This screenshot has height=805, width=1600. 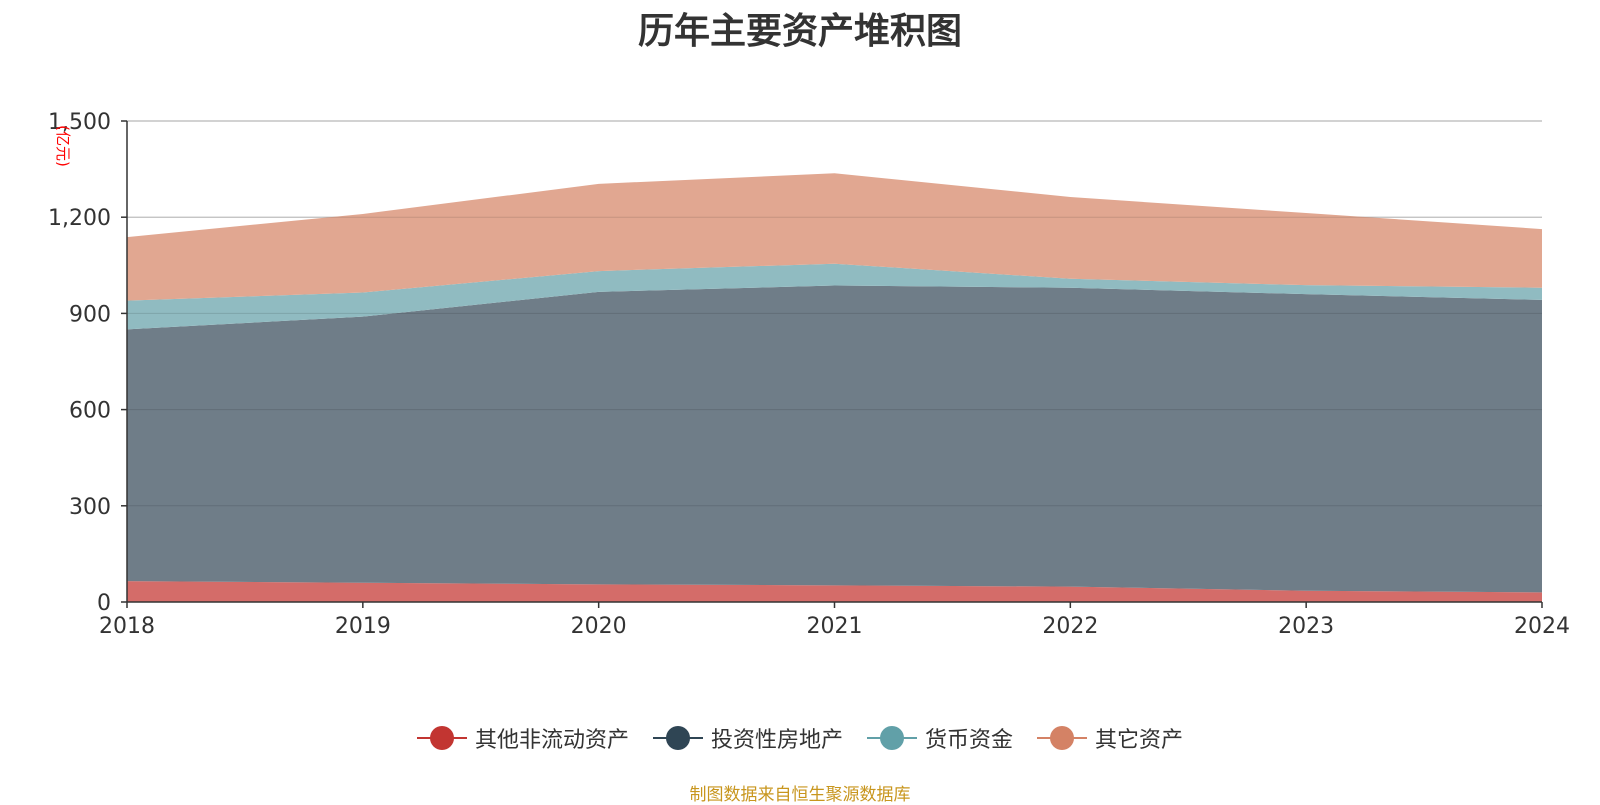 I want to click on data-source-note: 制图数据来自恒生聚源数据库, so click(x=800, y=795).